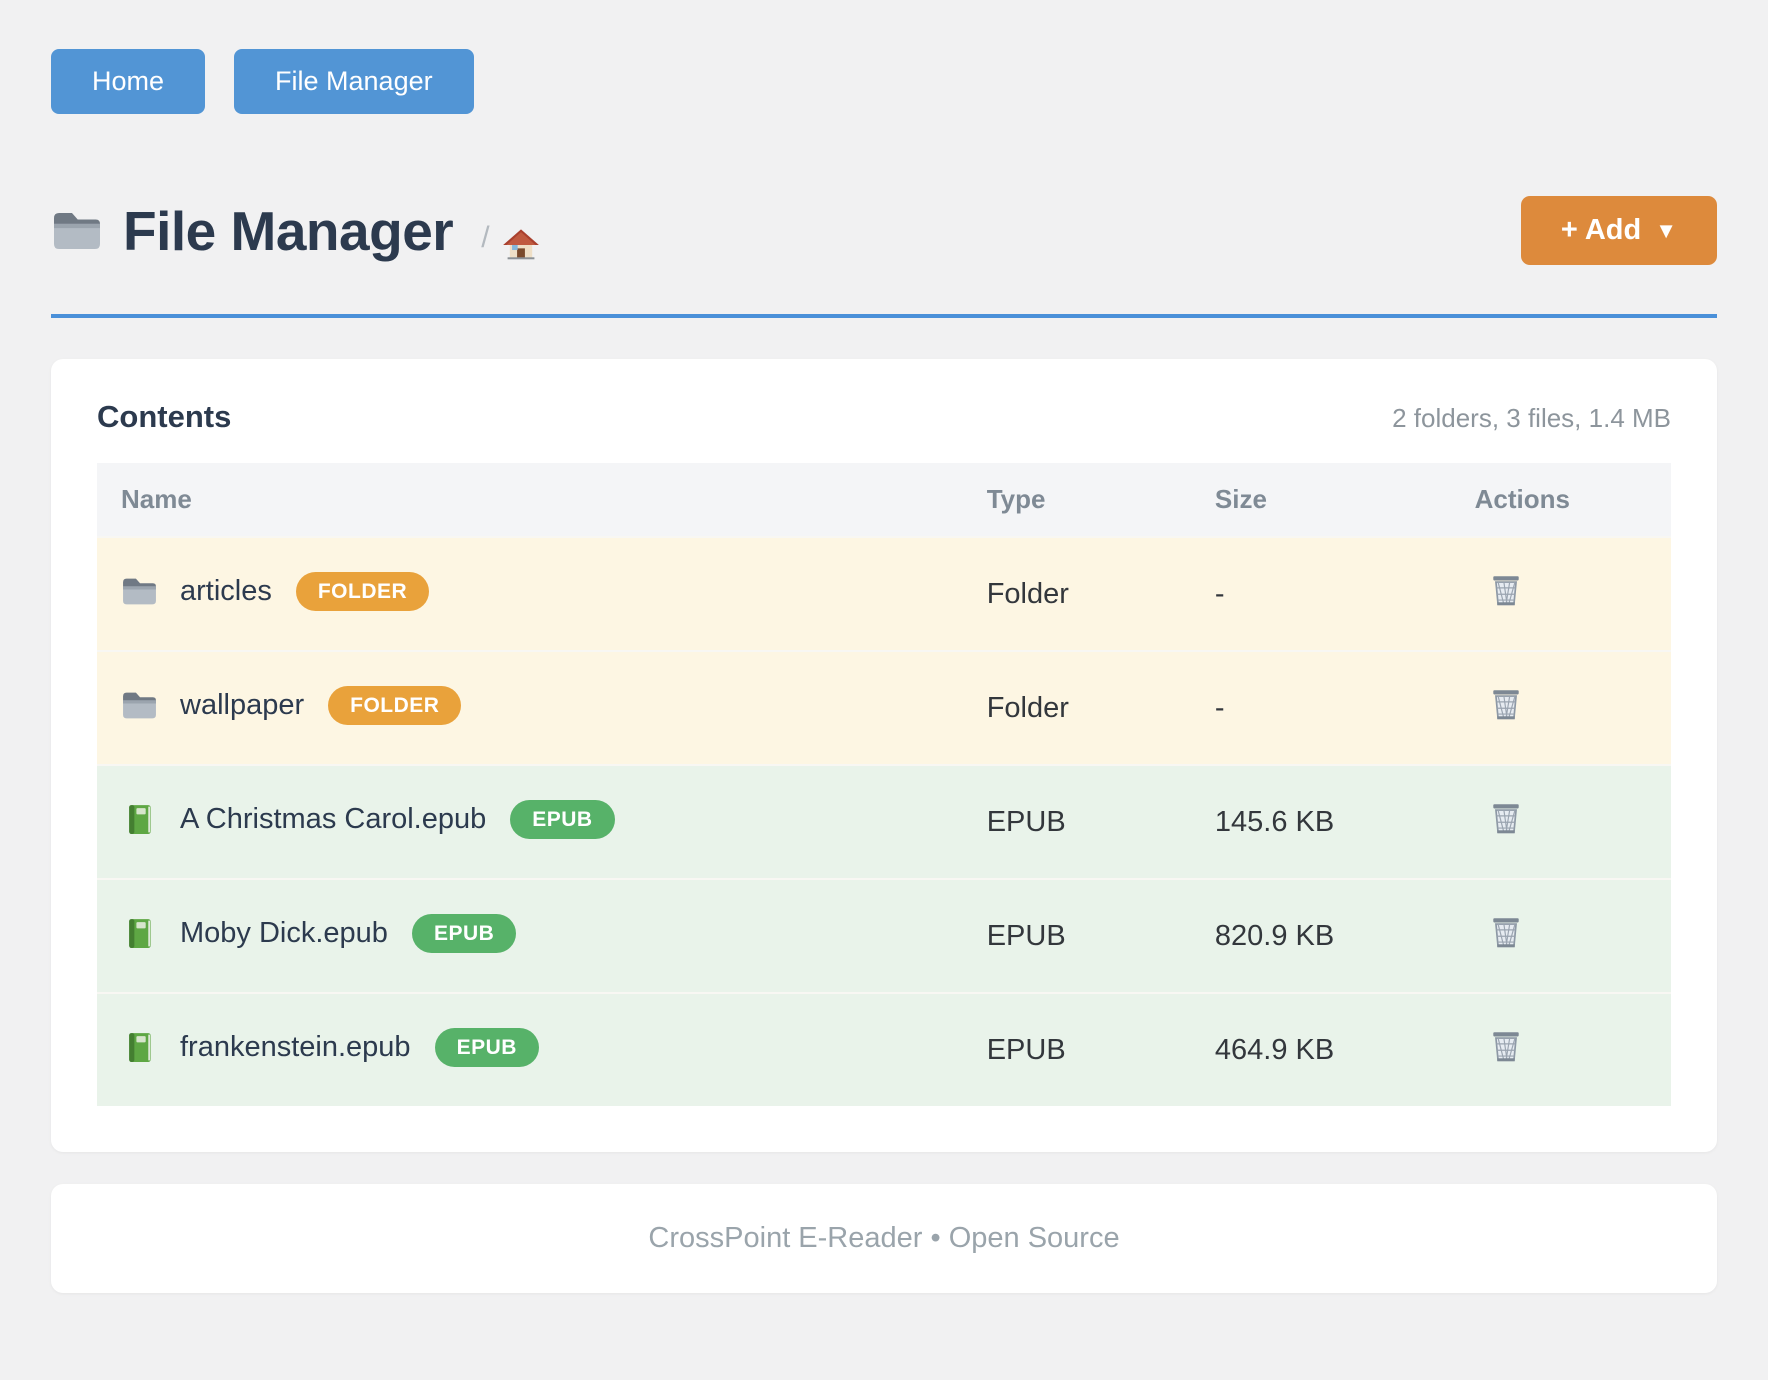  I want to click on add-button: + Add ▼, so click(1618, 230).